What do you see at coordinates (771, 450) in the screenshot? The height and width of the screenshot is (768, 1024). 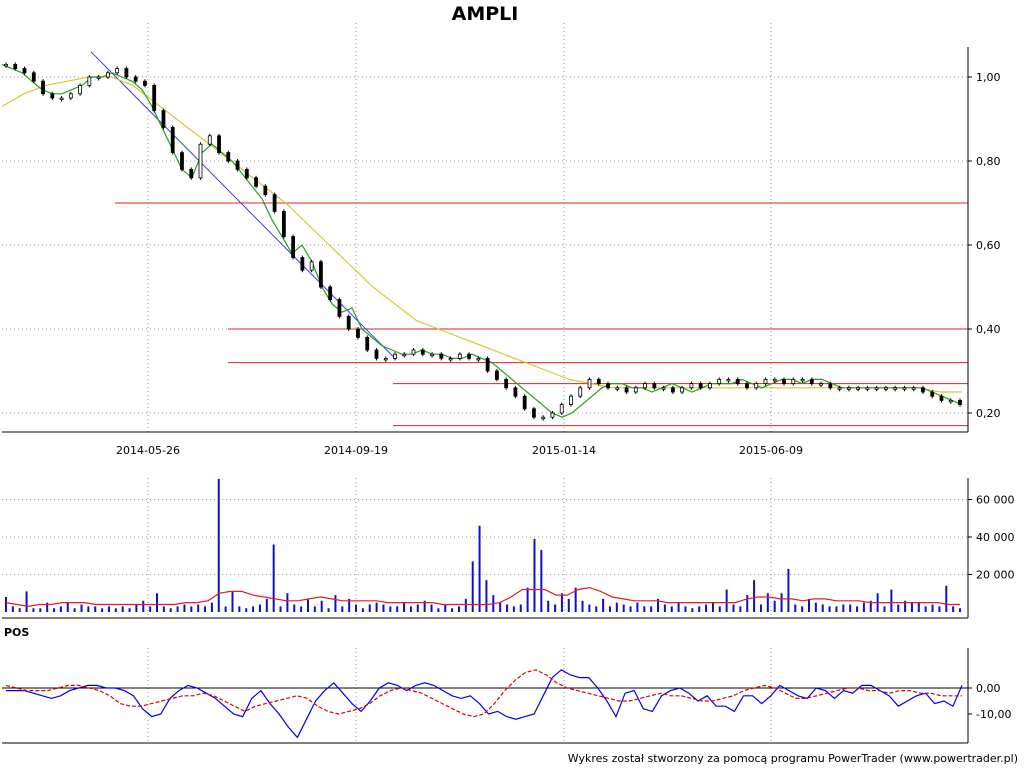 I see `price-x-tick: 2015-06-09` at bounding box center [771, 450].